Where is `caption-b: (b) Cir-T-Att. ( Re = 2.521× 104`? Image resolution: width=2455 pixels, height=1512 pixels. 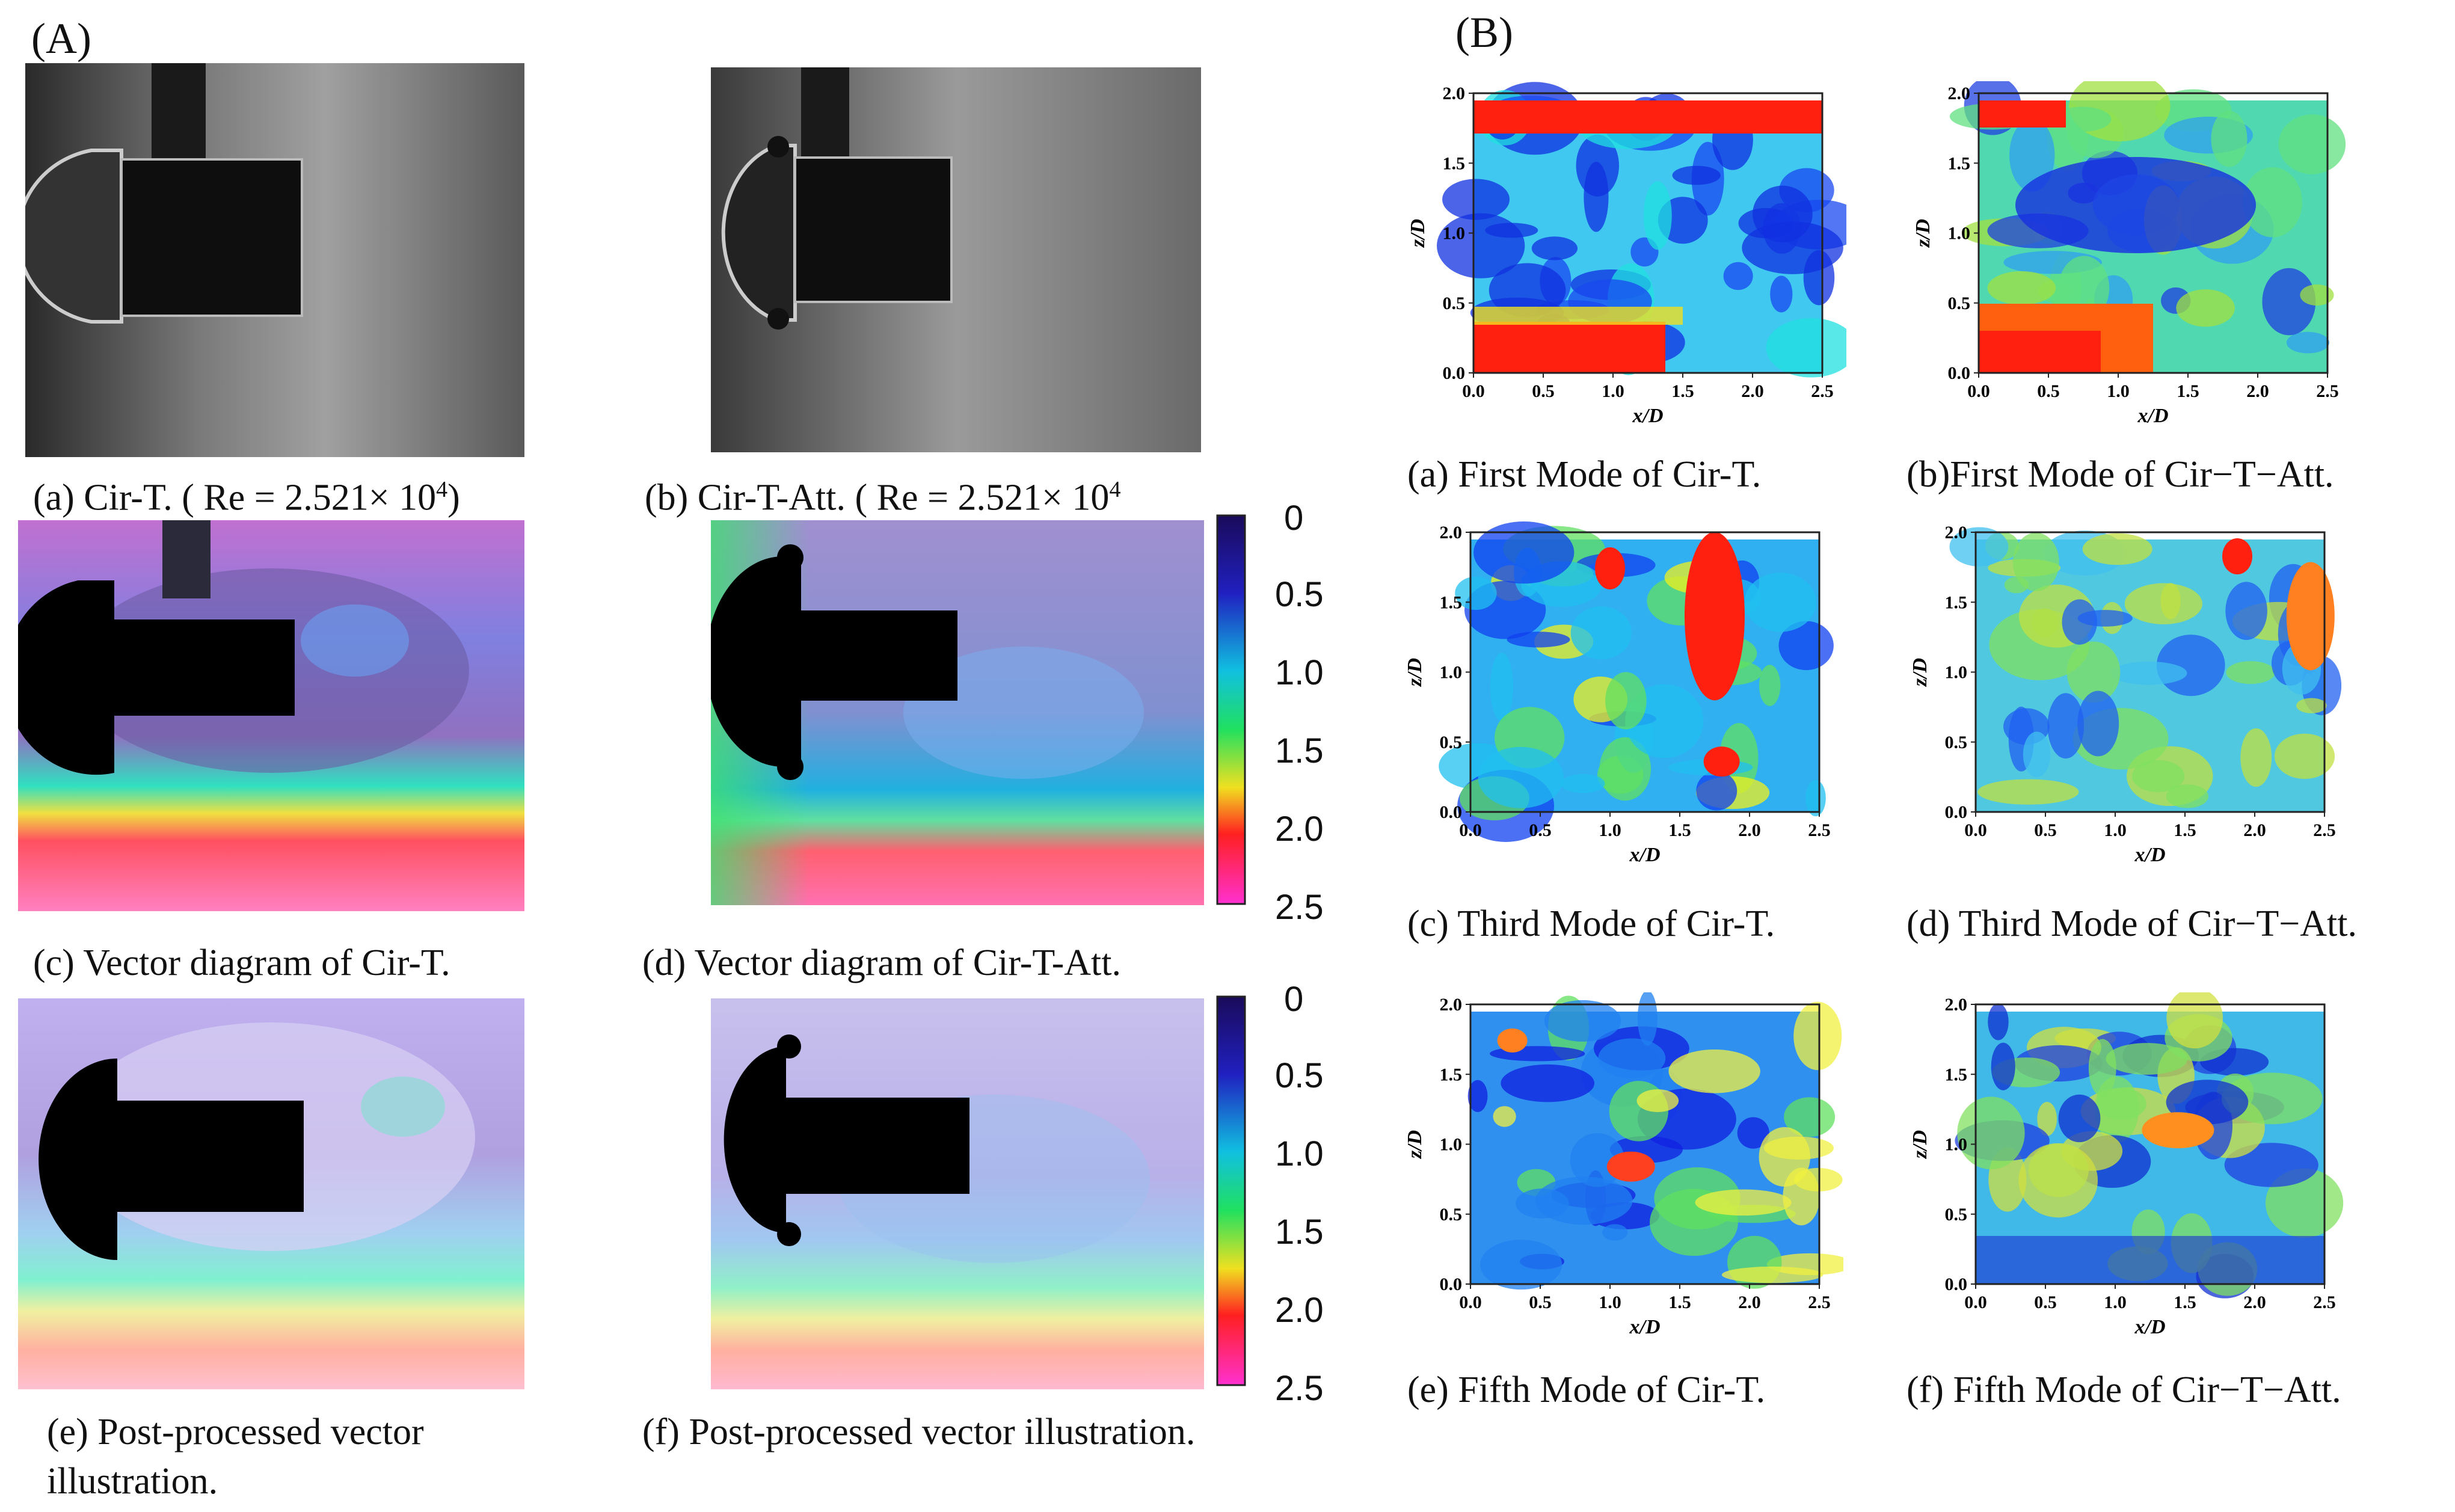
caption-b: (b) Cir-T-Att. ( Re = 2.521× 104 is located at coordinates (883, 498).